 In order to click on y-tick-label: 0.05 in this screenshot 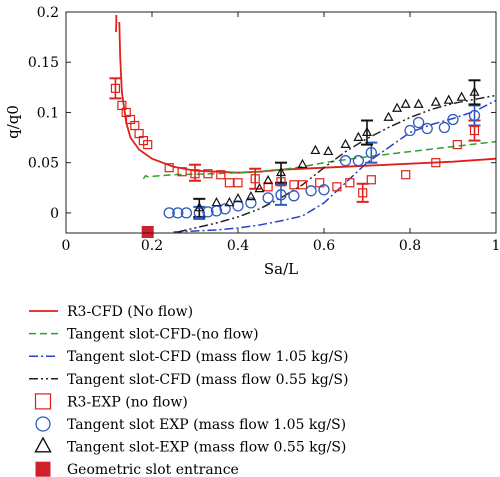, I will do `click(43, 164)`.